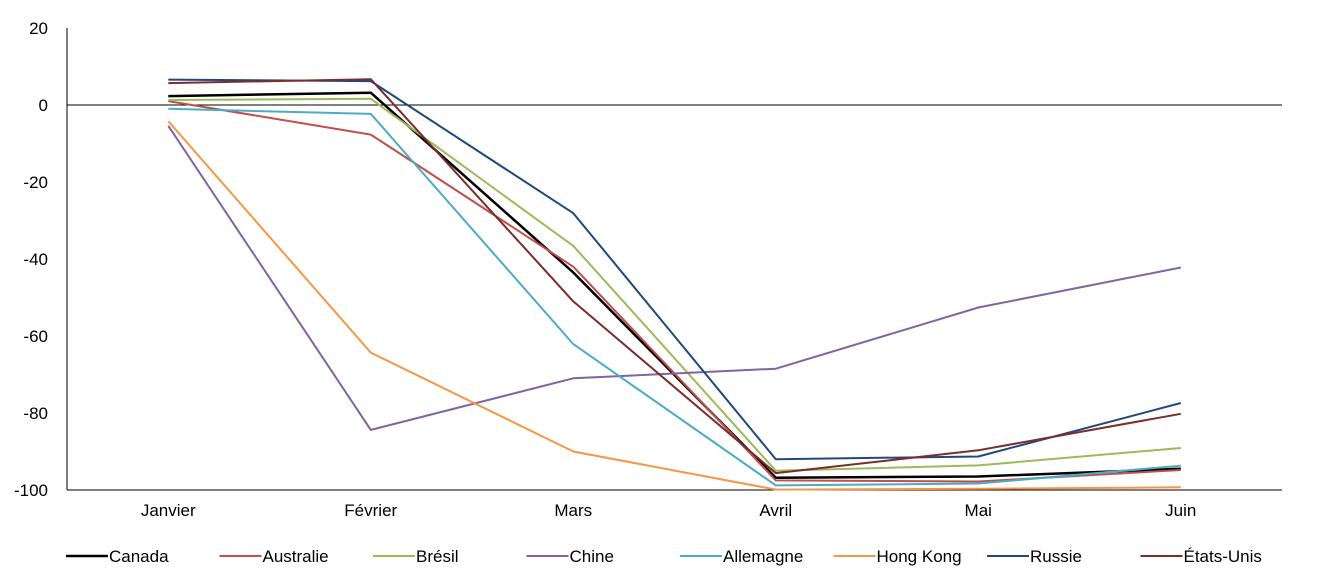  I want to click on legend-label: Brésil, so click(437, 556).